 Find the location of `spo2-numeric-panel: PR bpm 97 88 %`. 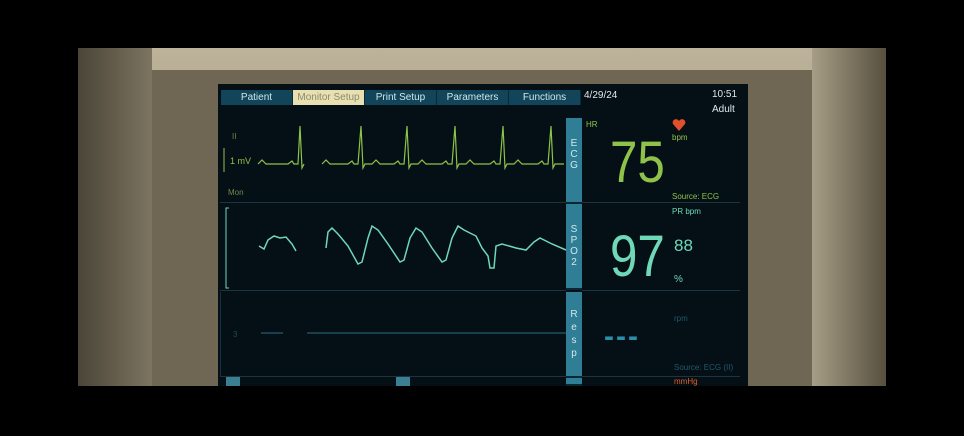

spo2-numeric-panel: PR bpm 97 88 % is located at coordinates (661, 247).